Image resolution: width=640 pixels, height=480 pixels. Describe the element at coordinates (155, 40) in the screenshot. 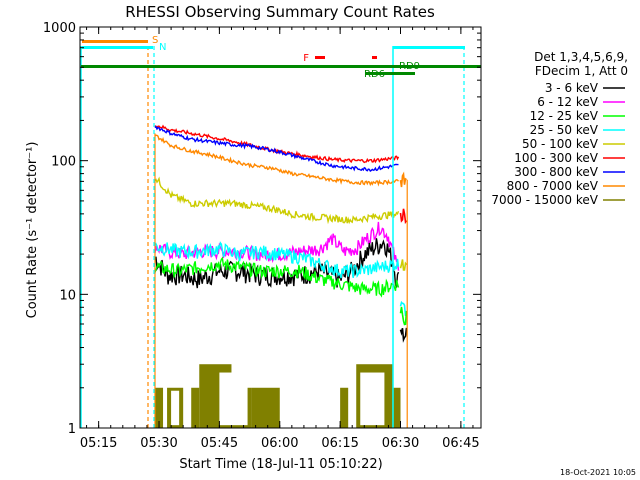

I see `flag-label: S` at that location.